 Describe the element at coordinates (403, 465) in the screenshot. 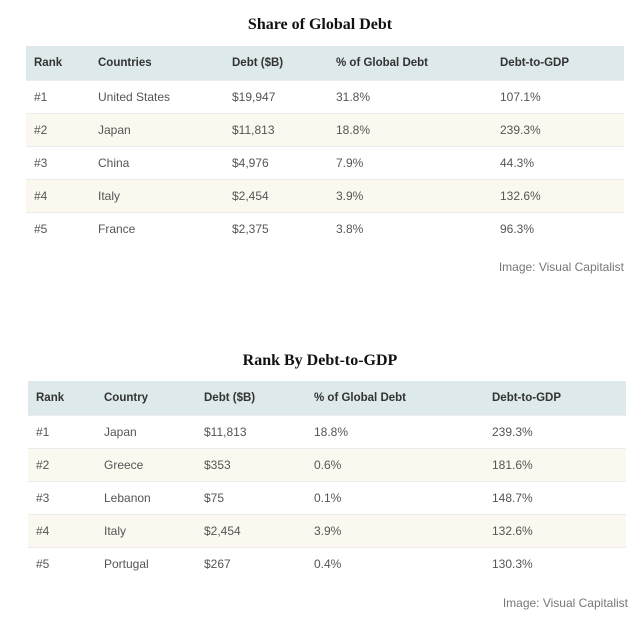

I see `share-cell: 0.6%` at that location.